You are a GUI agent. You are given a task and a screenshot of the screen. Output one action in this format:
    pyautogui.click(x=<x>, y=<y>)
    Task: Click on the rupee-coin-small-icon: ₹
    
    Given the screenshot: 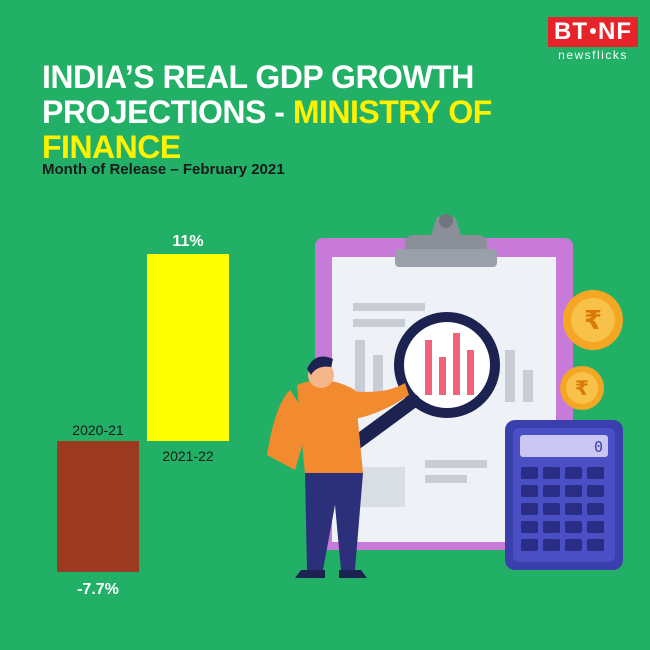 What is the action you would take?
    pyautogui.click(x=582, y=388)
    